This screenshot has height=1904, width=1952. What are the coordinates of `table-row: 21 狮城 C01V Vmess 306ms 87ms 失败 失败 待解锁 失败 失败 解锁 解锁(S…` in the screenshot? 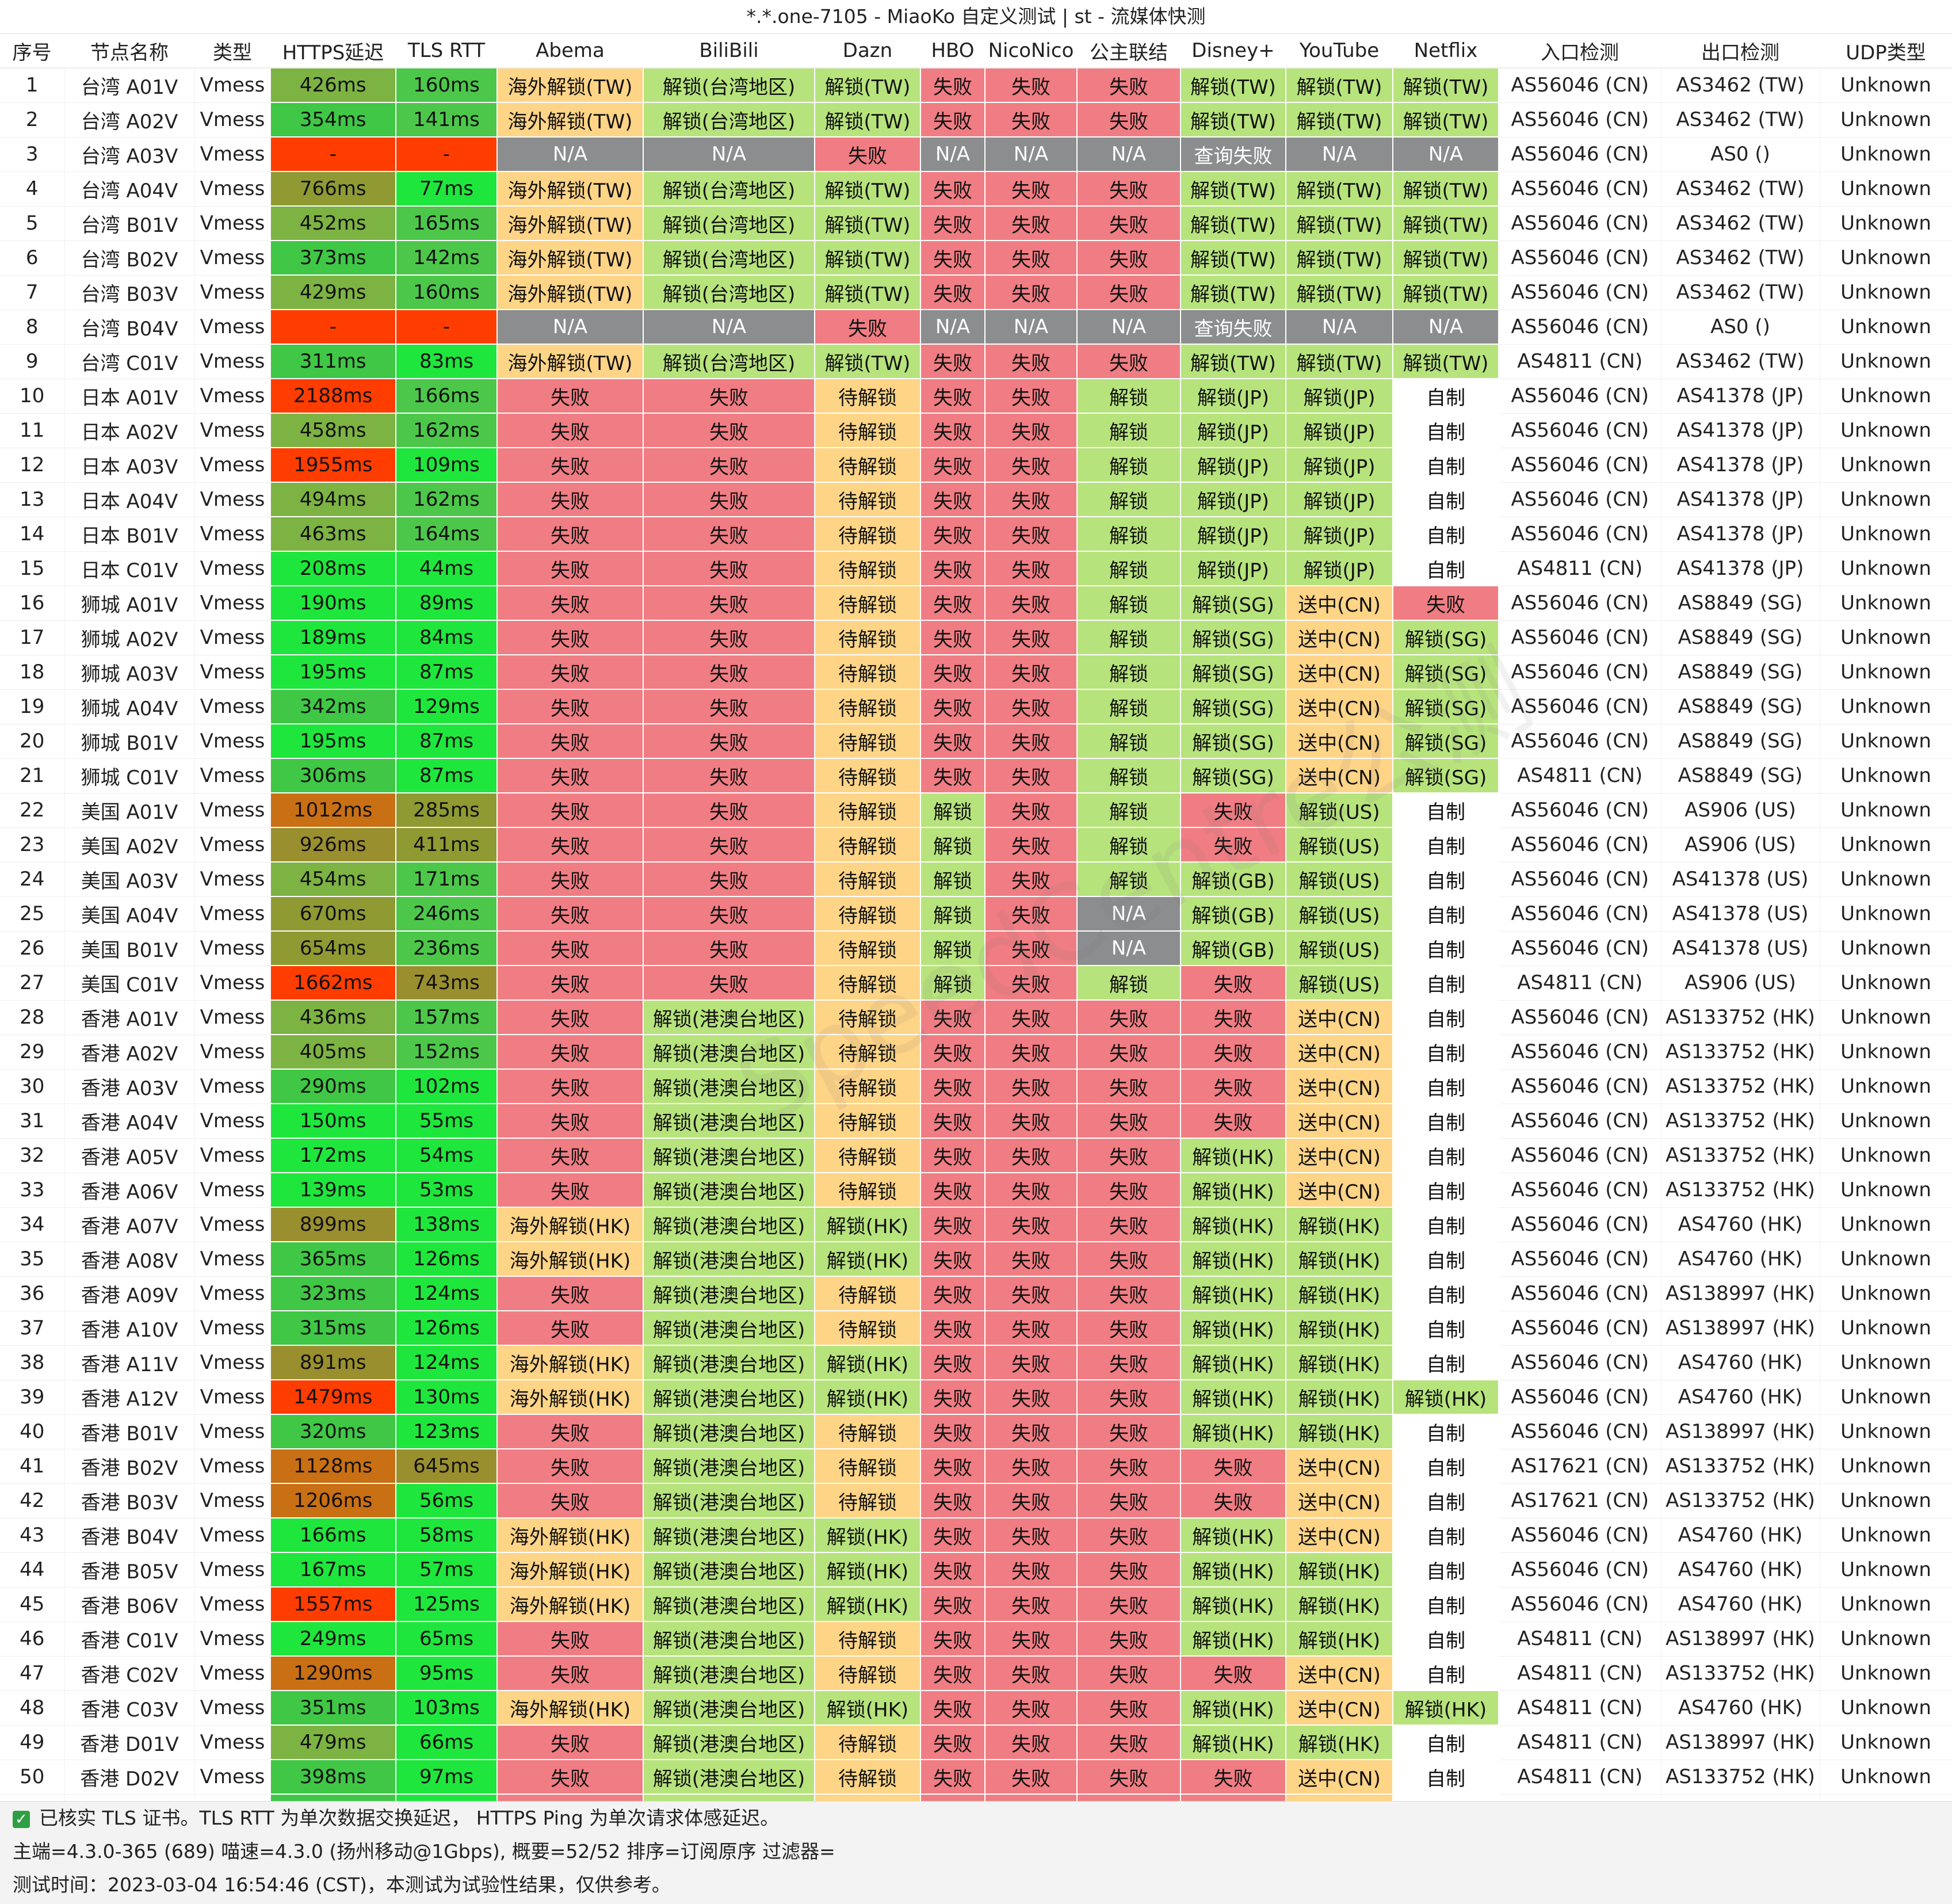 It's located at (976, 776).